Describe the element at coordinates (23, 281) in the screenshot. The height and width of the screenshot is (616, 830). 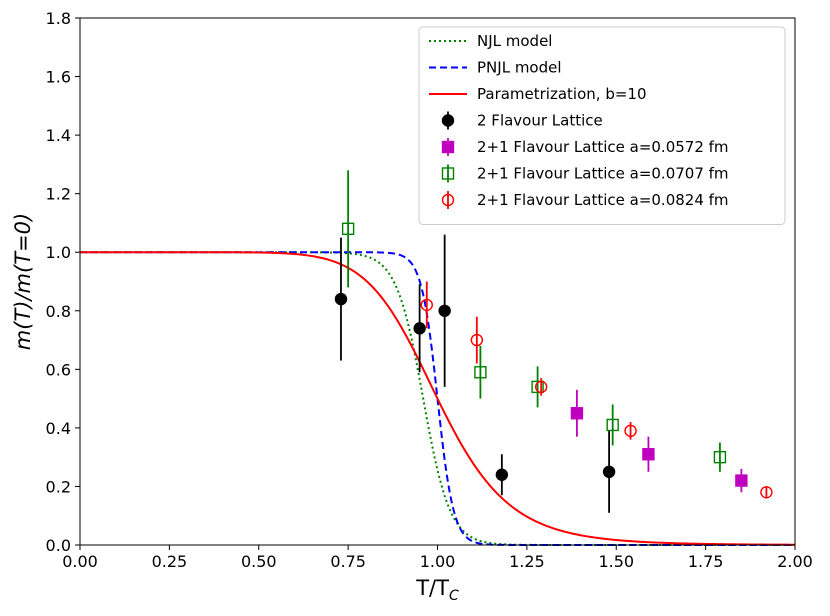
I see `y-axis-title: m(T)/m(T=0)` at that location.